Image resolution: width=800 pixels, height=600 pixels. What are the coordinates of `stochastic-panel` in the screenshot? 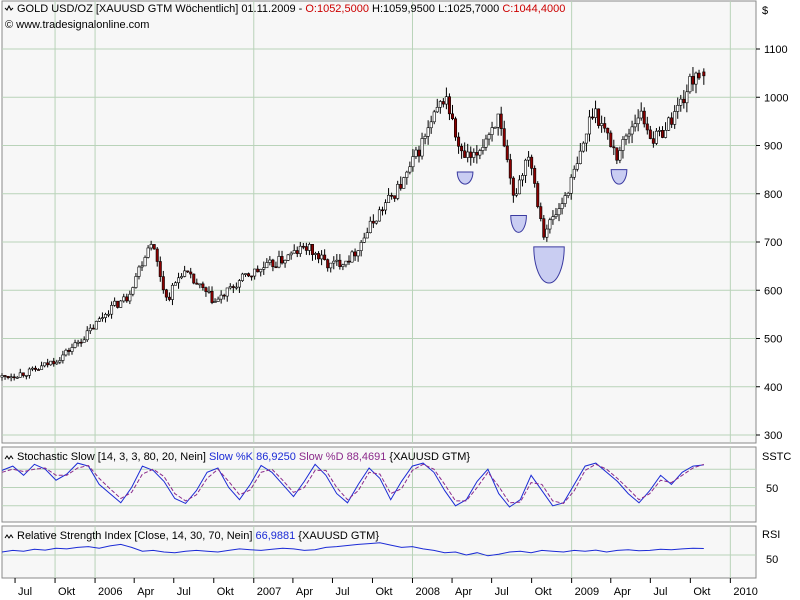 It's located at (379, 484).